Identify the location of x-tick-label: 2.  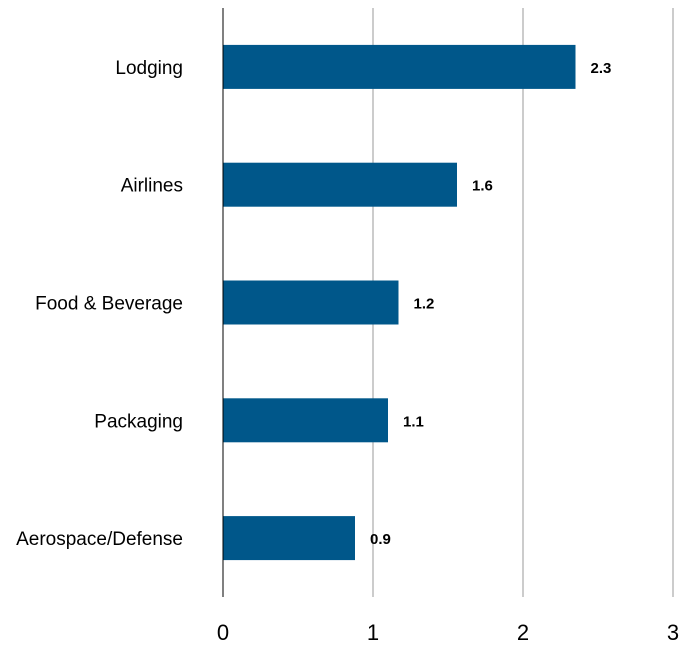
(523, 632).